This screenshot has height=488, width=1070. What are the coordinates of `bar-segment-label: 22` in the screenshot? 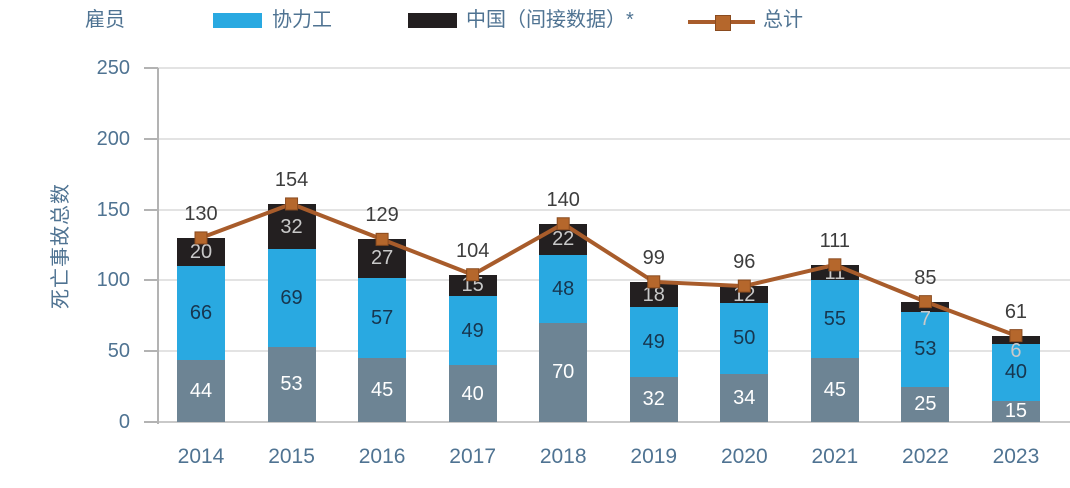 It's located at (563, 239).